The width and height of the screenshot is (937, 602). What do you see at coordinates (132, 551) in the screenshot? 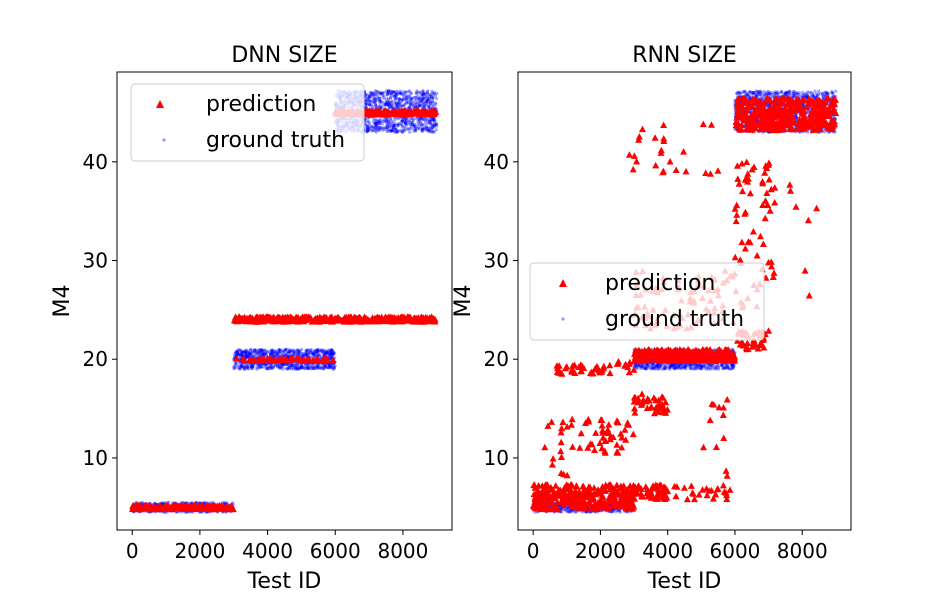
I see `x-tick-label: 0` at bounding box center [132, 551].